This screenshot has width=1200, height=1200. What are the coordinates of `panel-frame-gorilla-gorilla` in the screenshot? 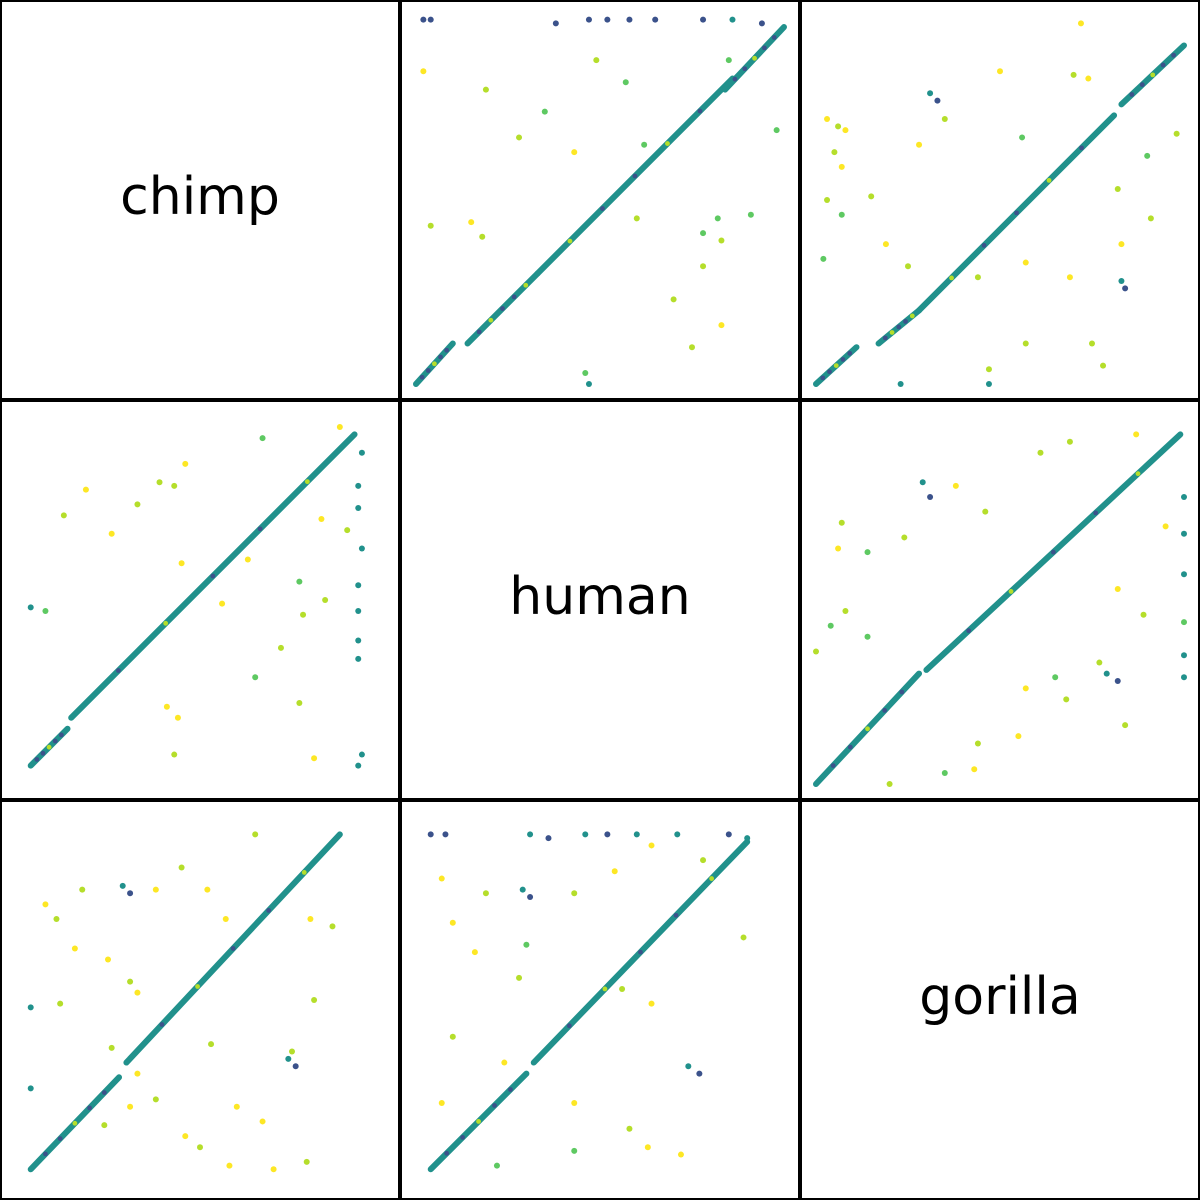 It's located at (1000, 1000).